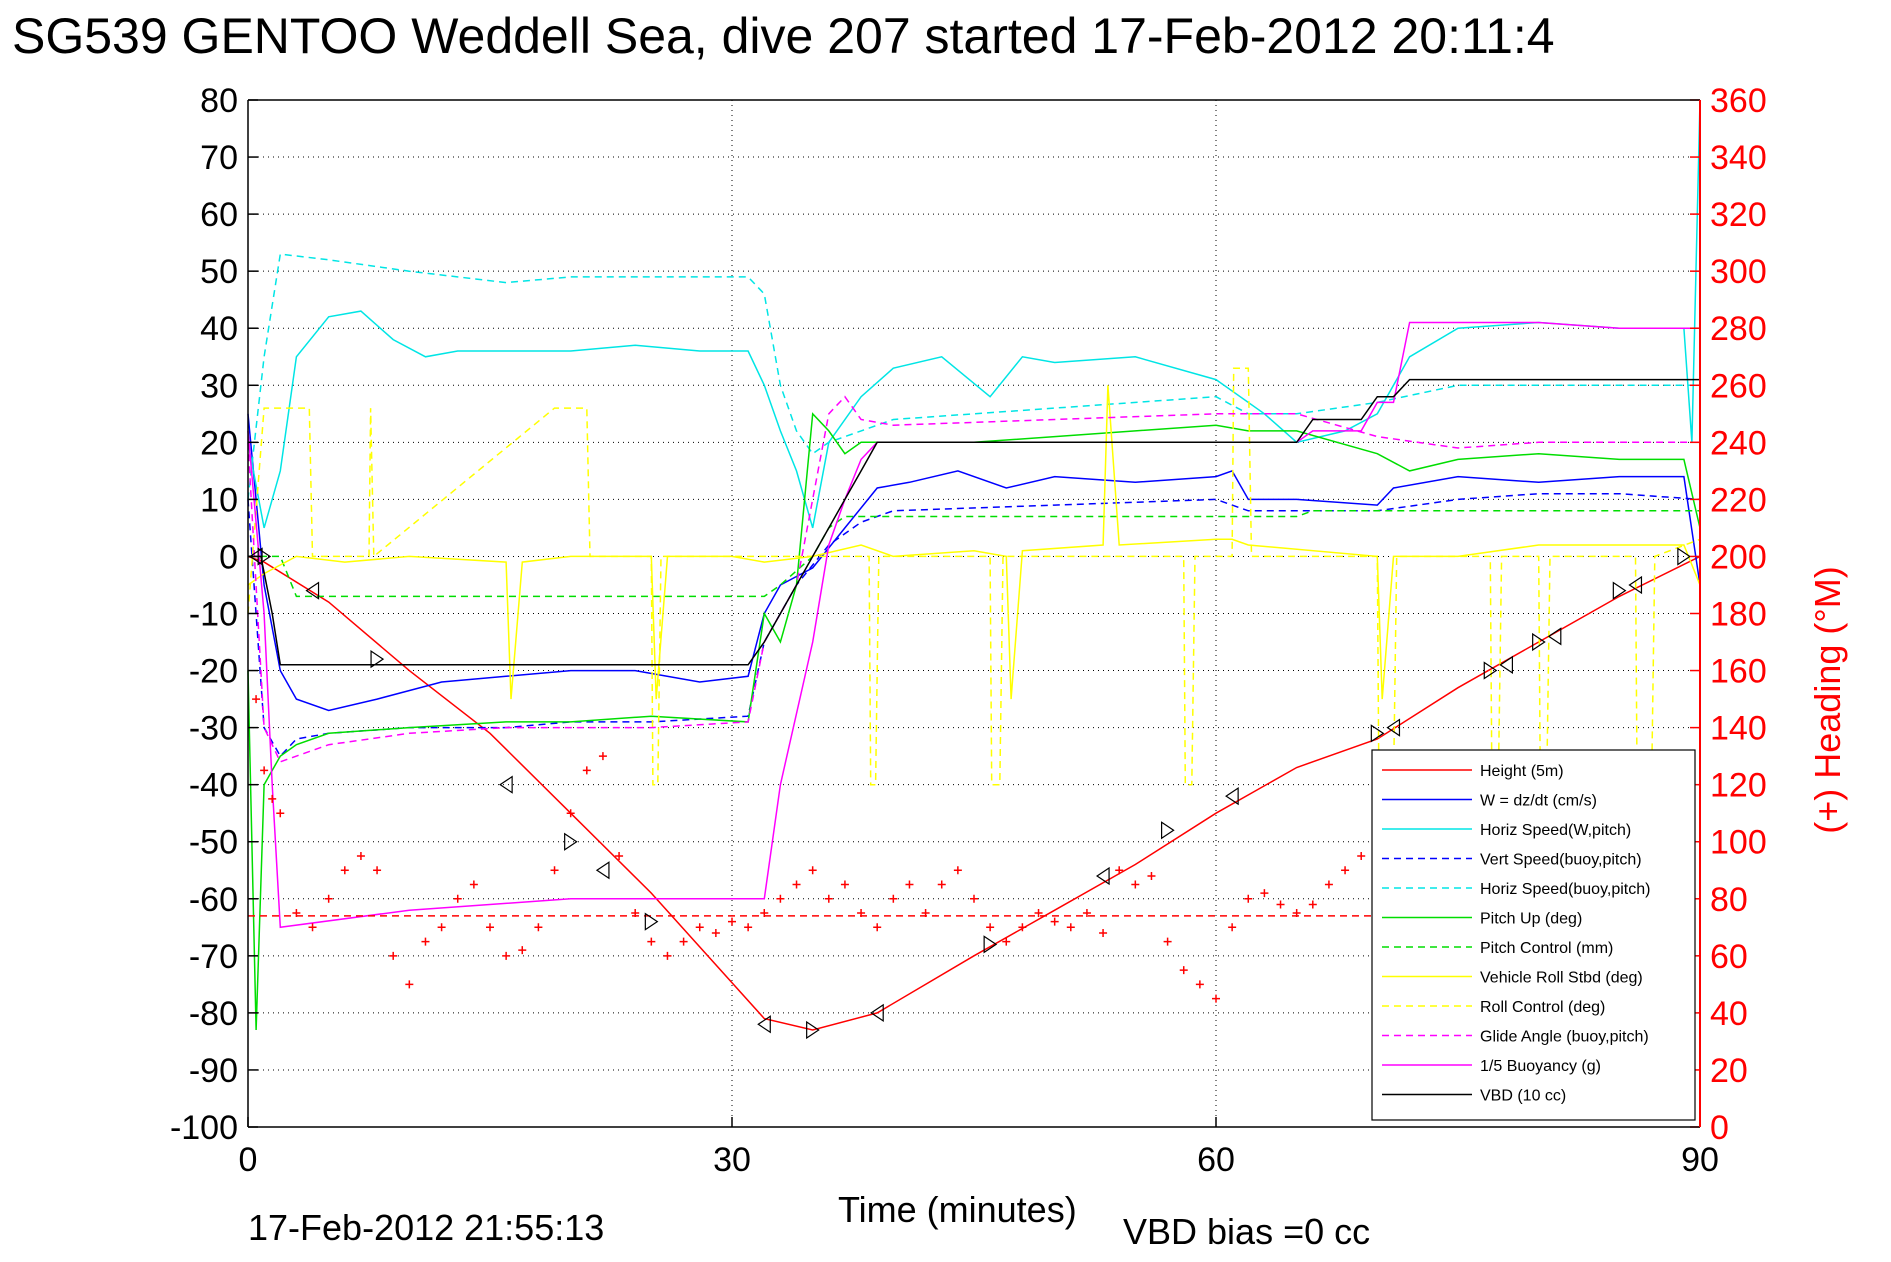  What do you see at coordinates (1564, 1037) in the screenshot?
I see `legend-entry: Glide Angle (buoy,pitch)` at bounding box center [1564, 1037].